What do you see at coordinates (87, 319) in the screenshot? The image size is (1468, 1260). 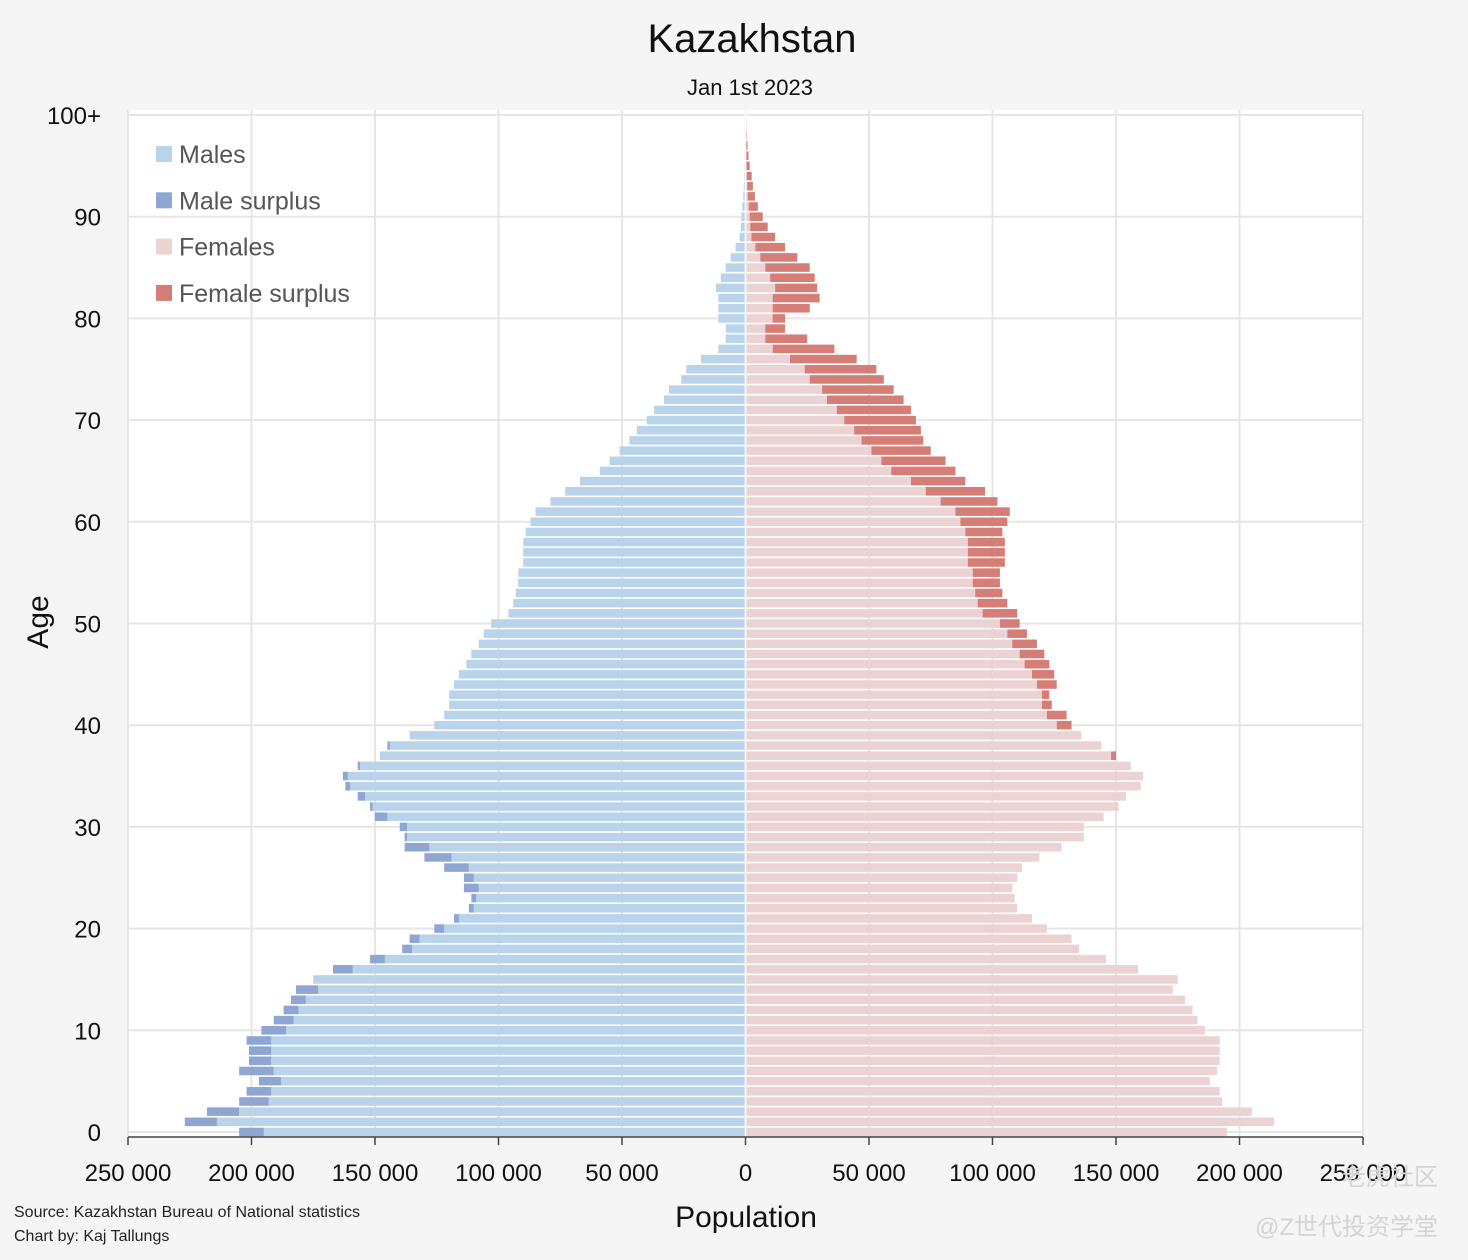 I see `y-tick-label-8: 80` at bounding box center [87, 319].